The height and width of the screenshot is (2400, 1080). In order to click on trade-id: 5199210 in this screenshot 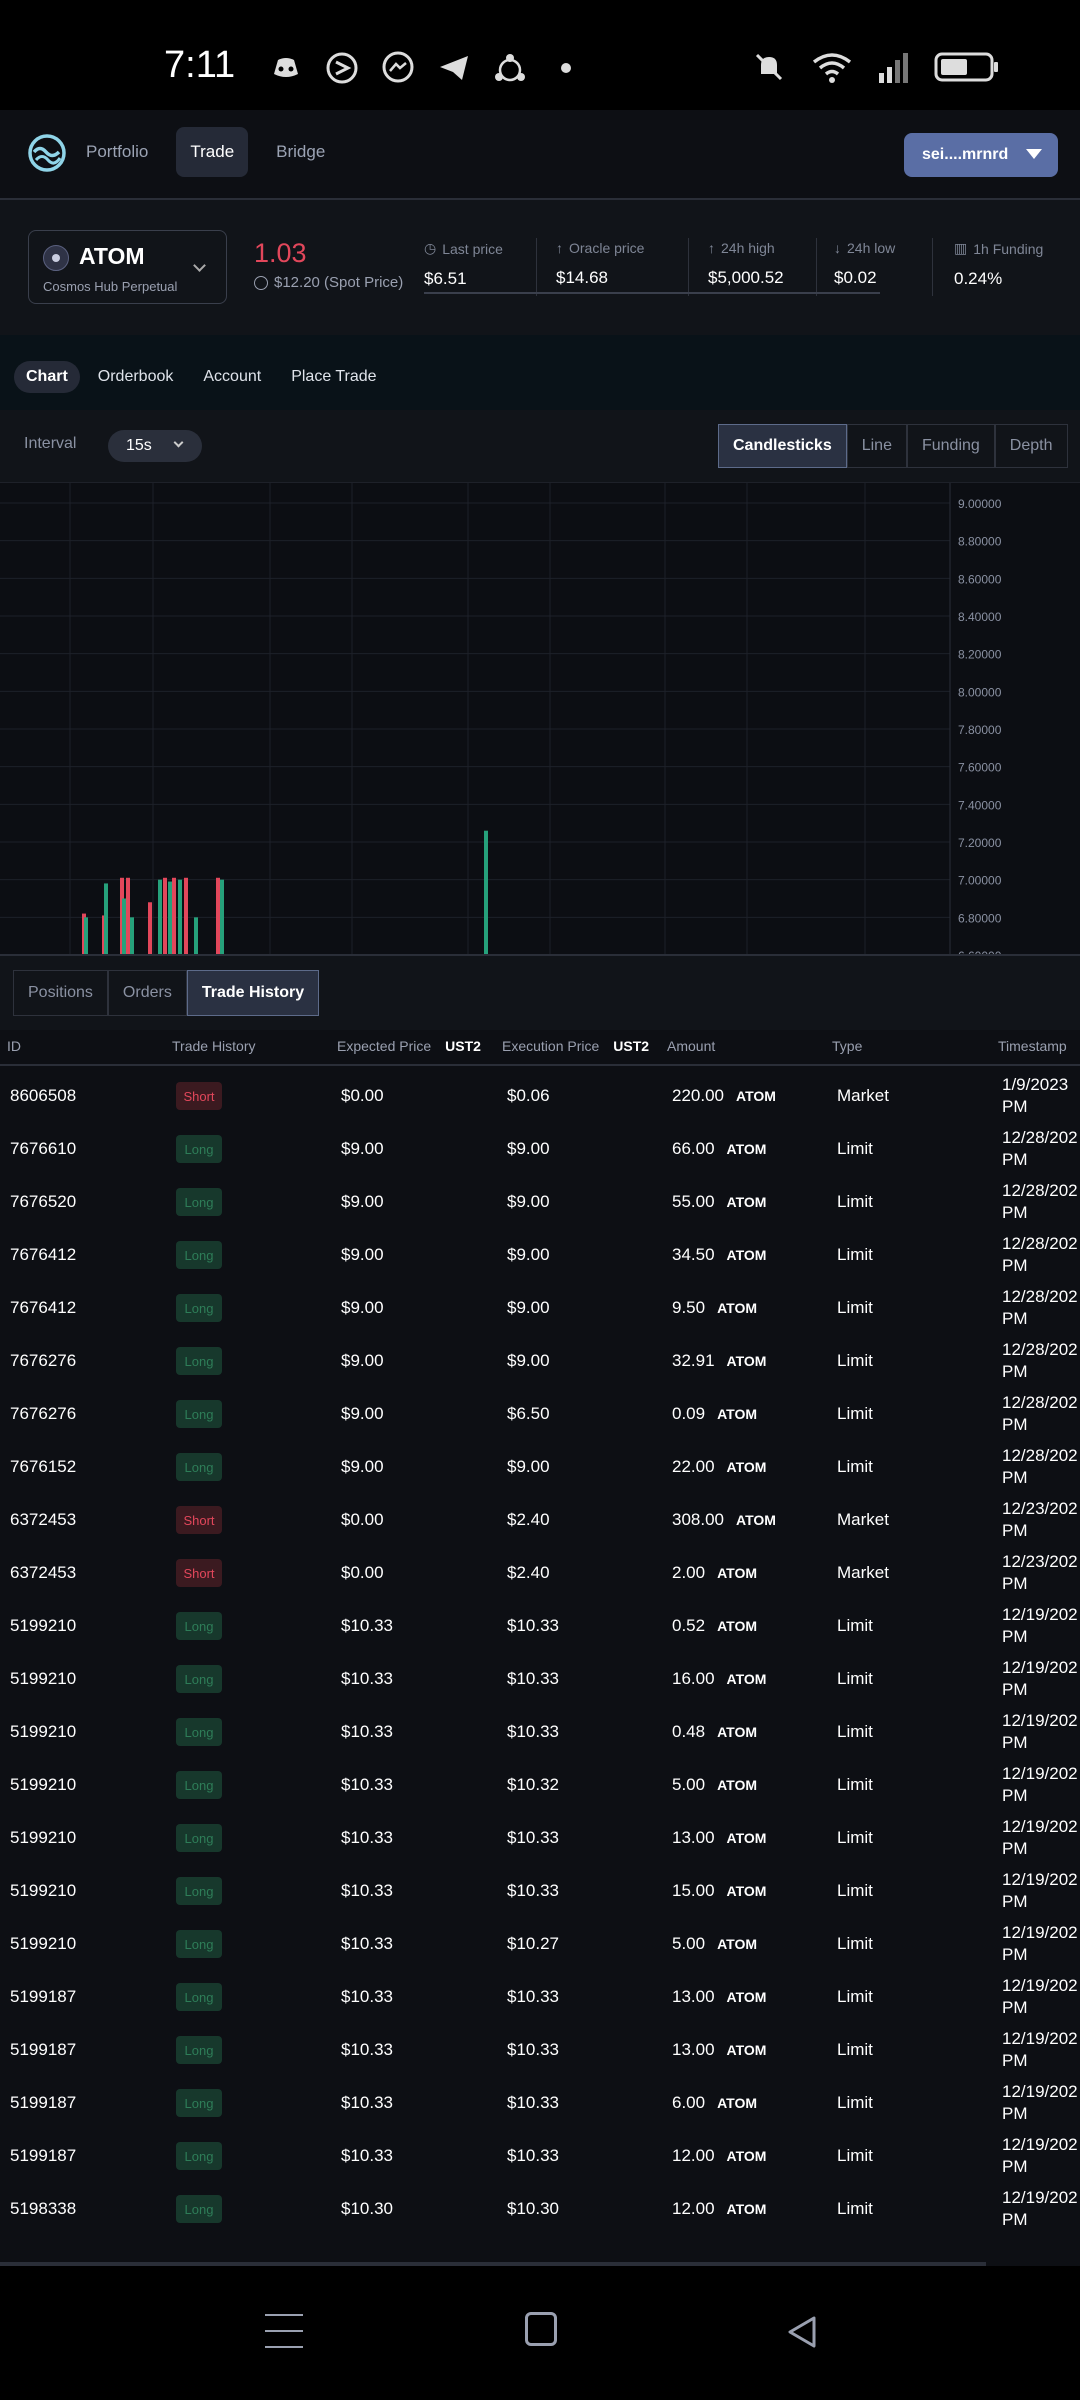, I will do `click(43, 1731)`.